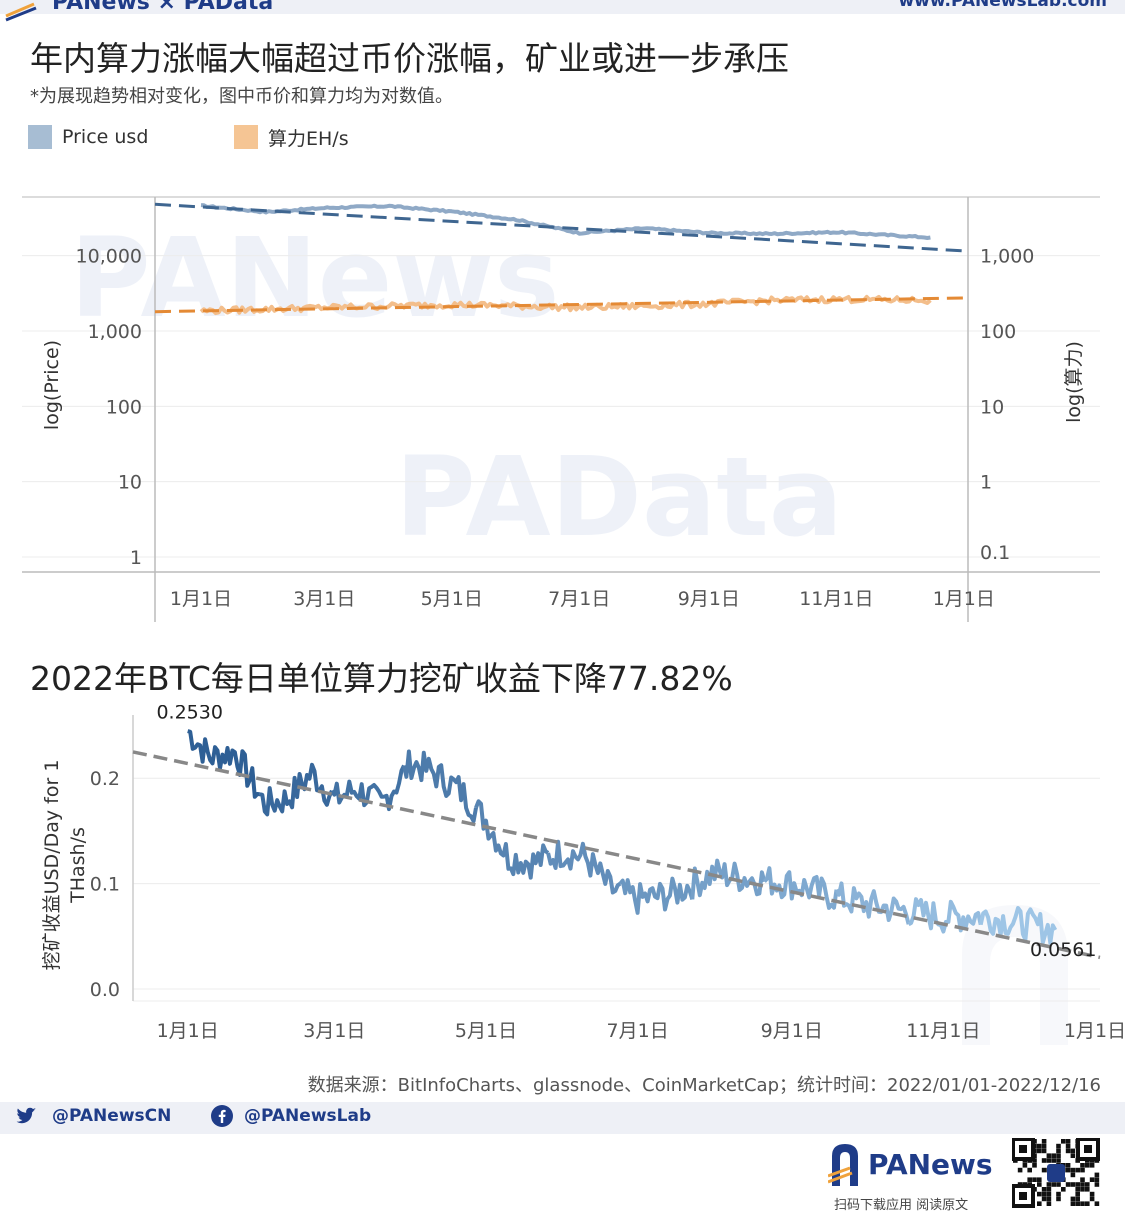  I want to click on chart1-ytick-label: 1,000, so click(115, 332).